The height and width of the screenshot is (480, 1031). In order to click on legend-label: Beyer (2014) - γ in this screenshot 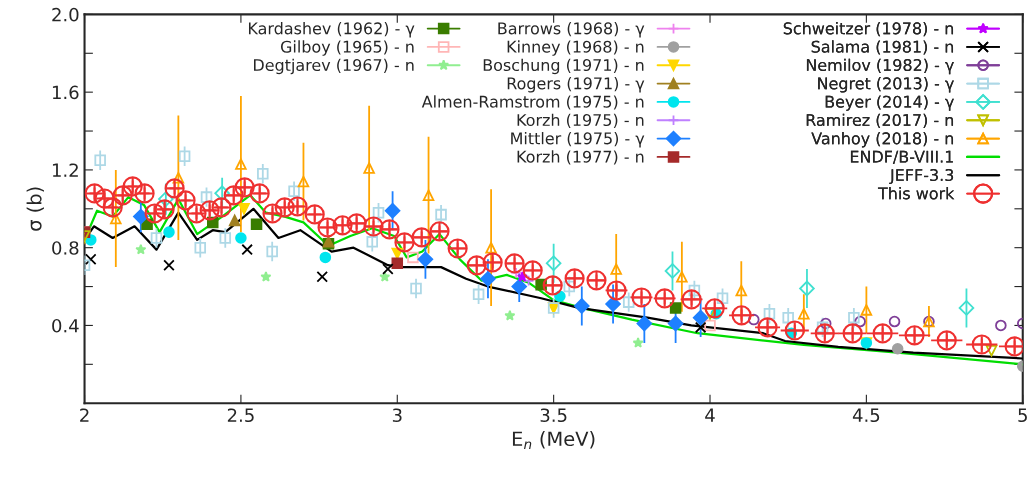, I will do `click(889, 103)`.